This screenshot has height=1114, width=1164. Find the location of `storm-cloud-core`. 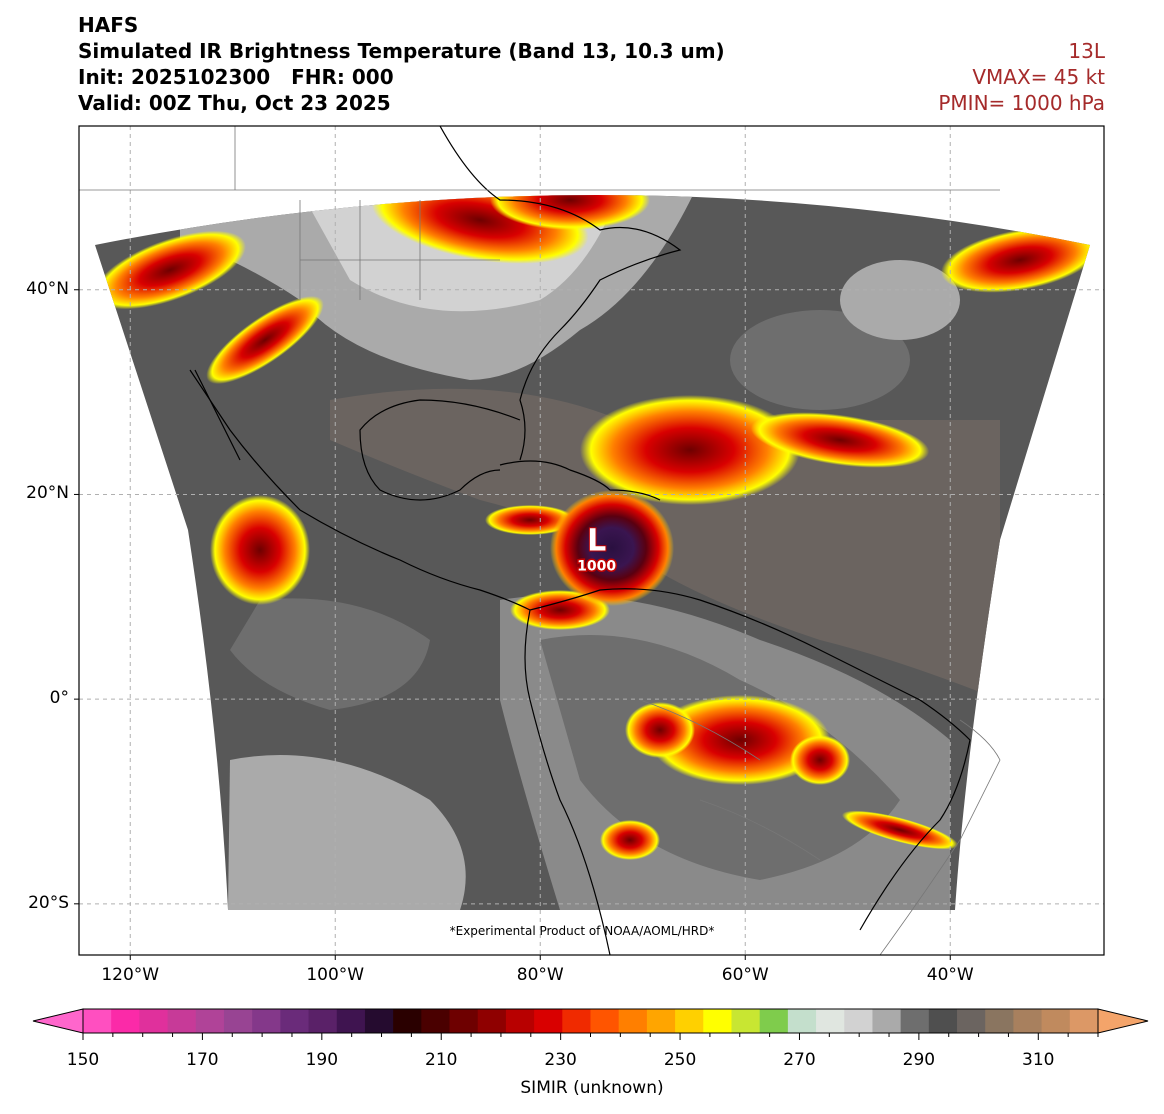

storm-cloud-core is located at coordinates (612, 548).